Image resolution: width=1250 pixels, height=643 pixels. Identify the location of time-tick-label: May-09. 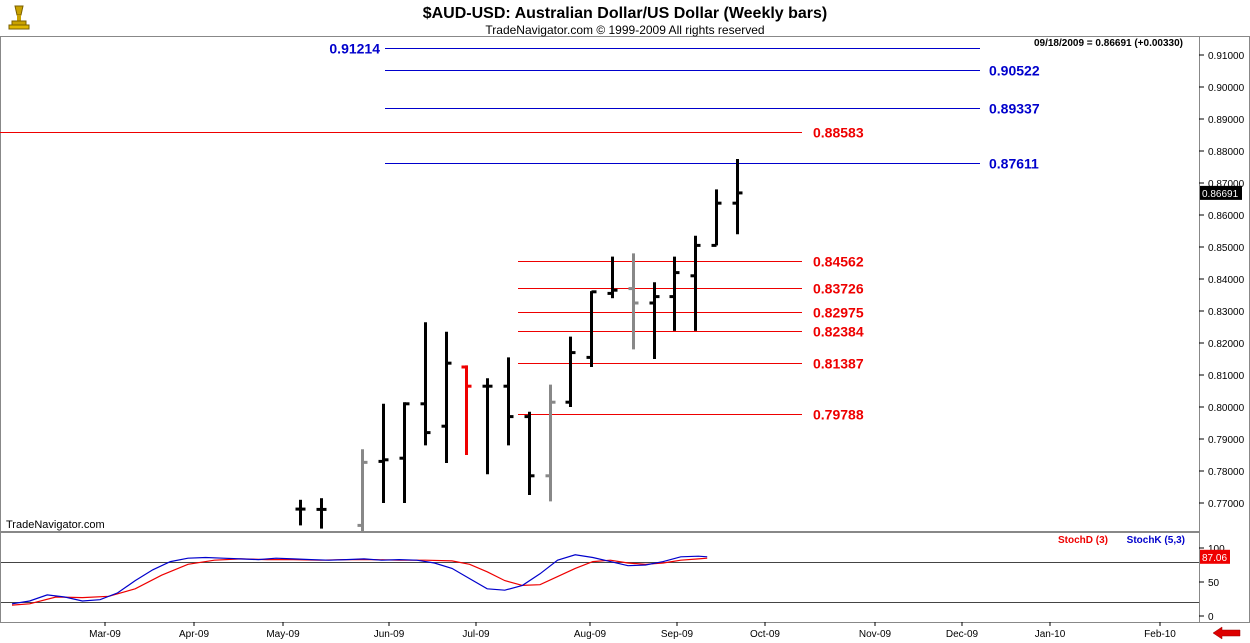
(283, 634).